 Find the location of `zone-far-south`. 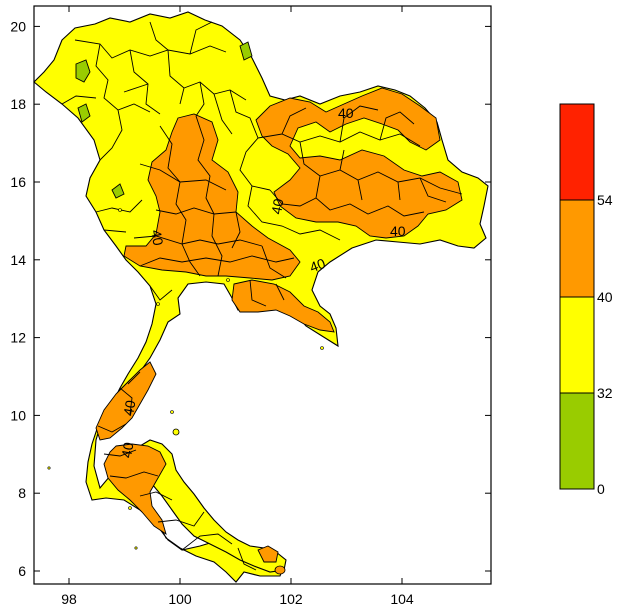

zone-far-south is located at coordinates (268, 554).